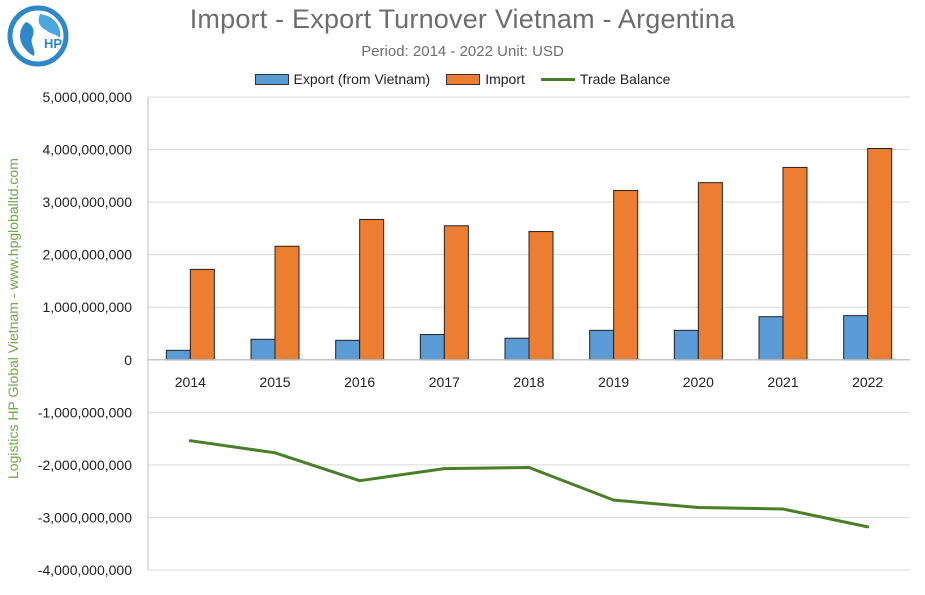  Describe the element at coordinates (53, 43) in the screenshot. I see `logo-text: HP` at that location.